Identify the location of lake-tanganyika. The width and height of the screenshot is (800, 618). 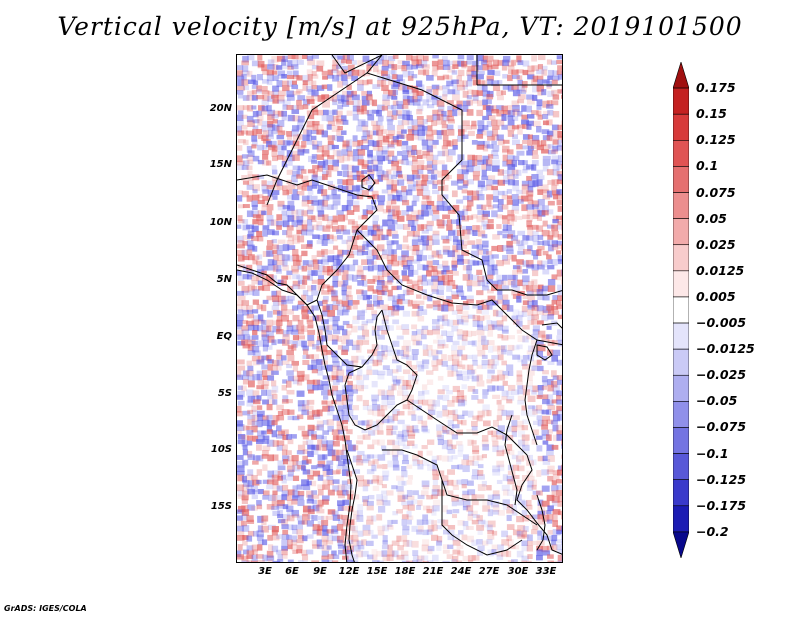
(511, 460).